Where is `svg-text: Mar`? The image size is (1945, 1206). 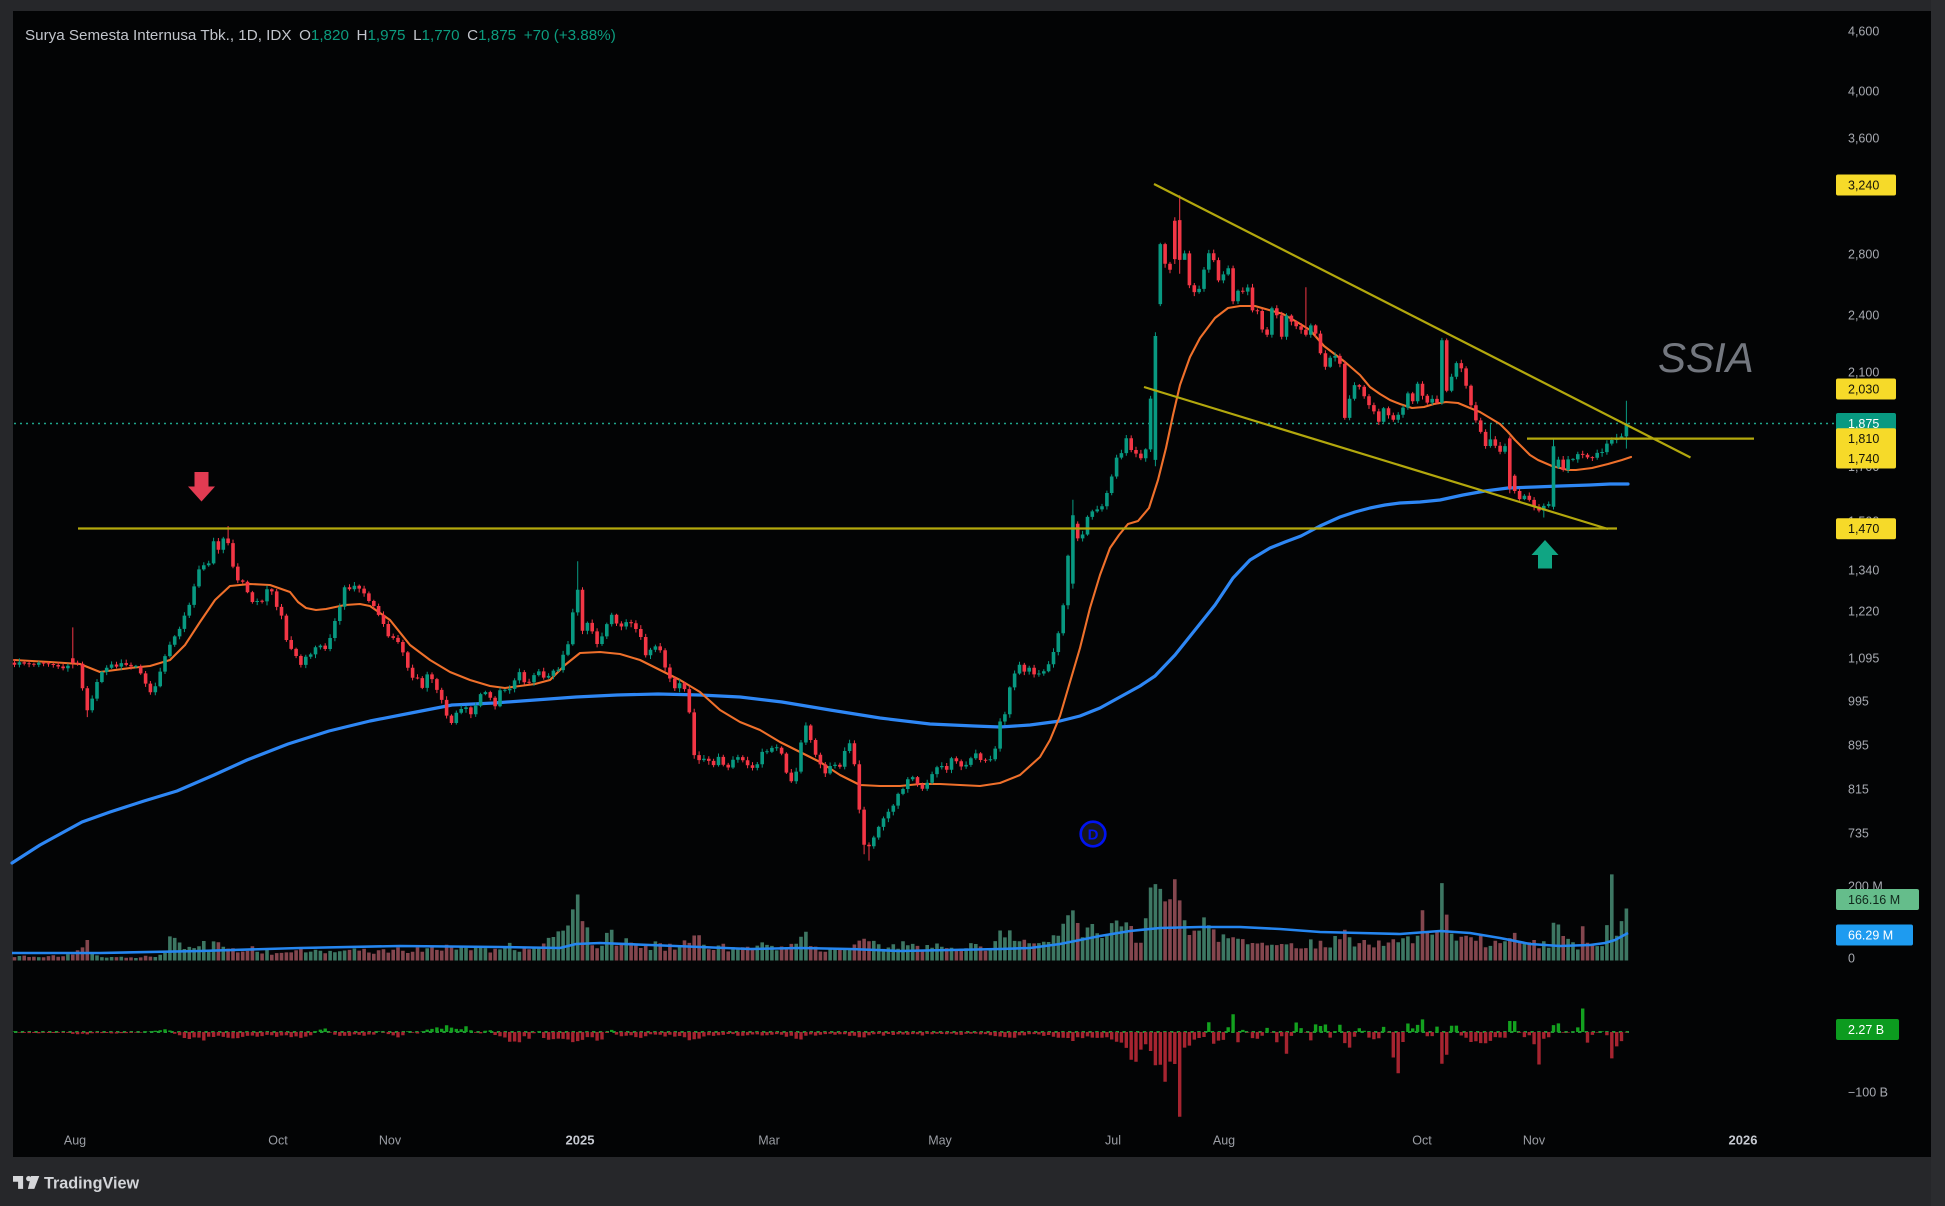
svg-text: Mar is located at coordinates (769, 1141).